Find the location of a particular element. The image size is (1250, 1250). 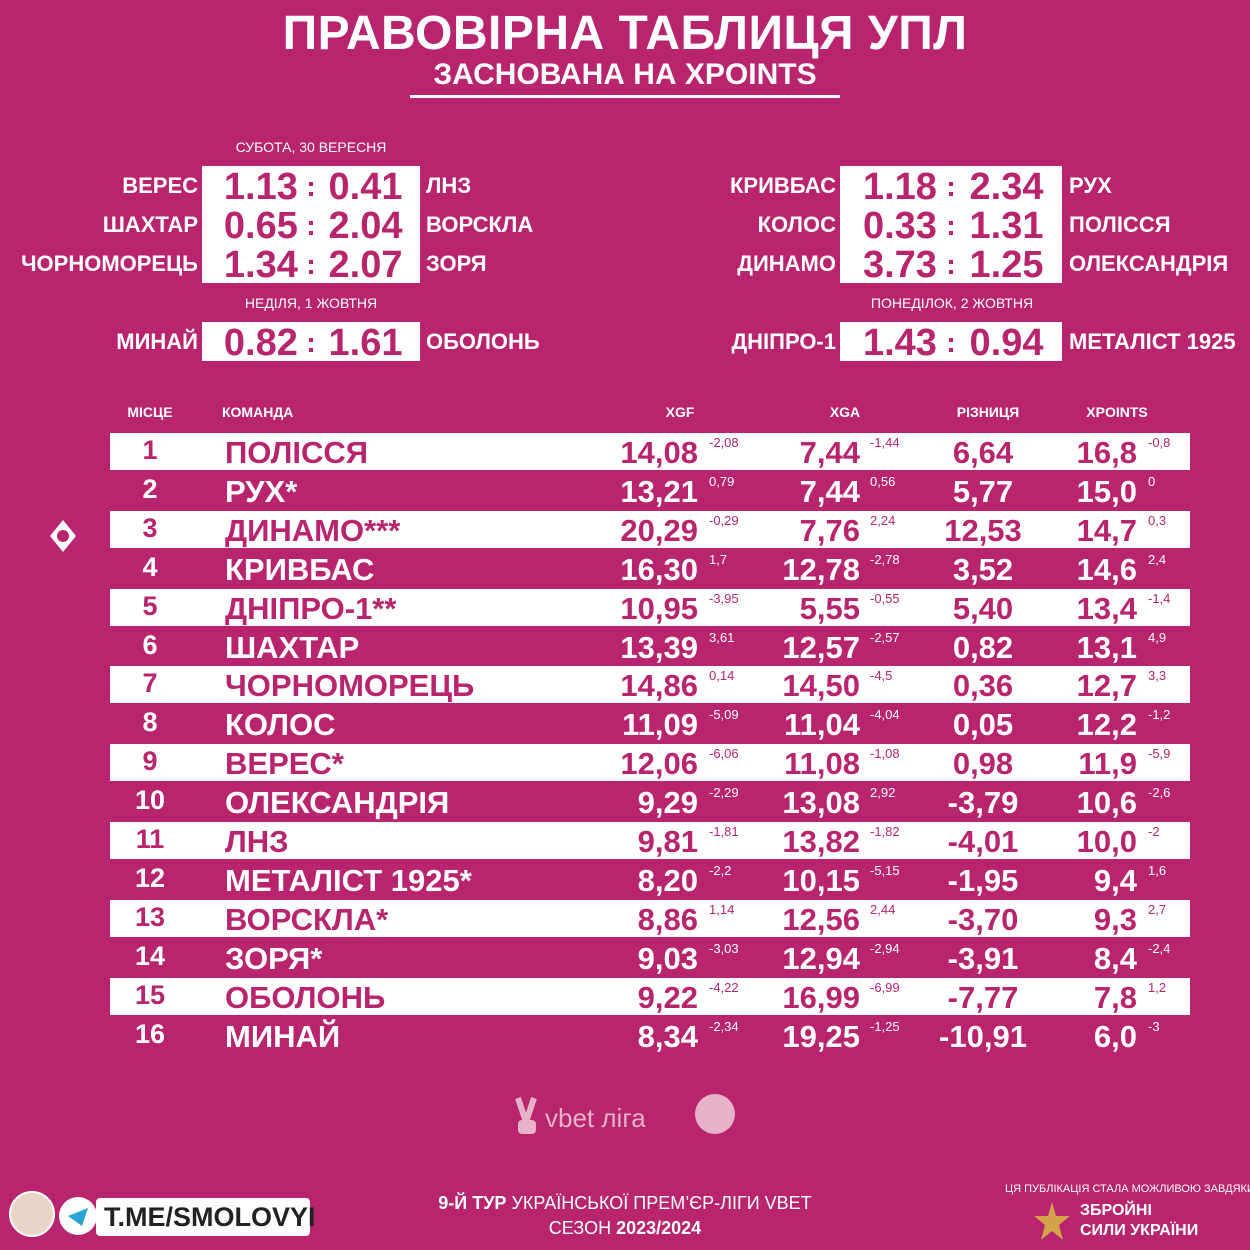

xpoints-delta: 1,6 is located at coordinates (1157, 870).